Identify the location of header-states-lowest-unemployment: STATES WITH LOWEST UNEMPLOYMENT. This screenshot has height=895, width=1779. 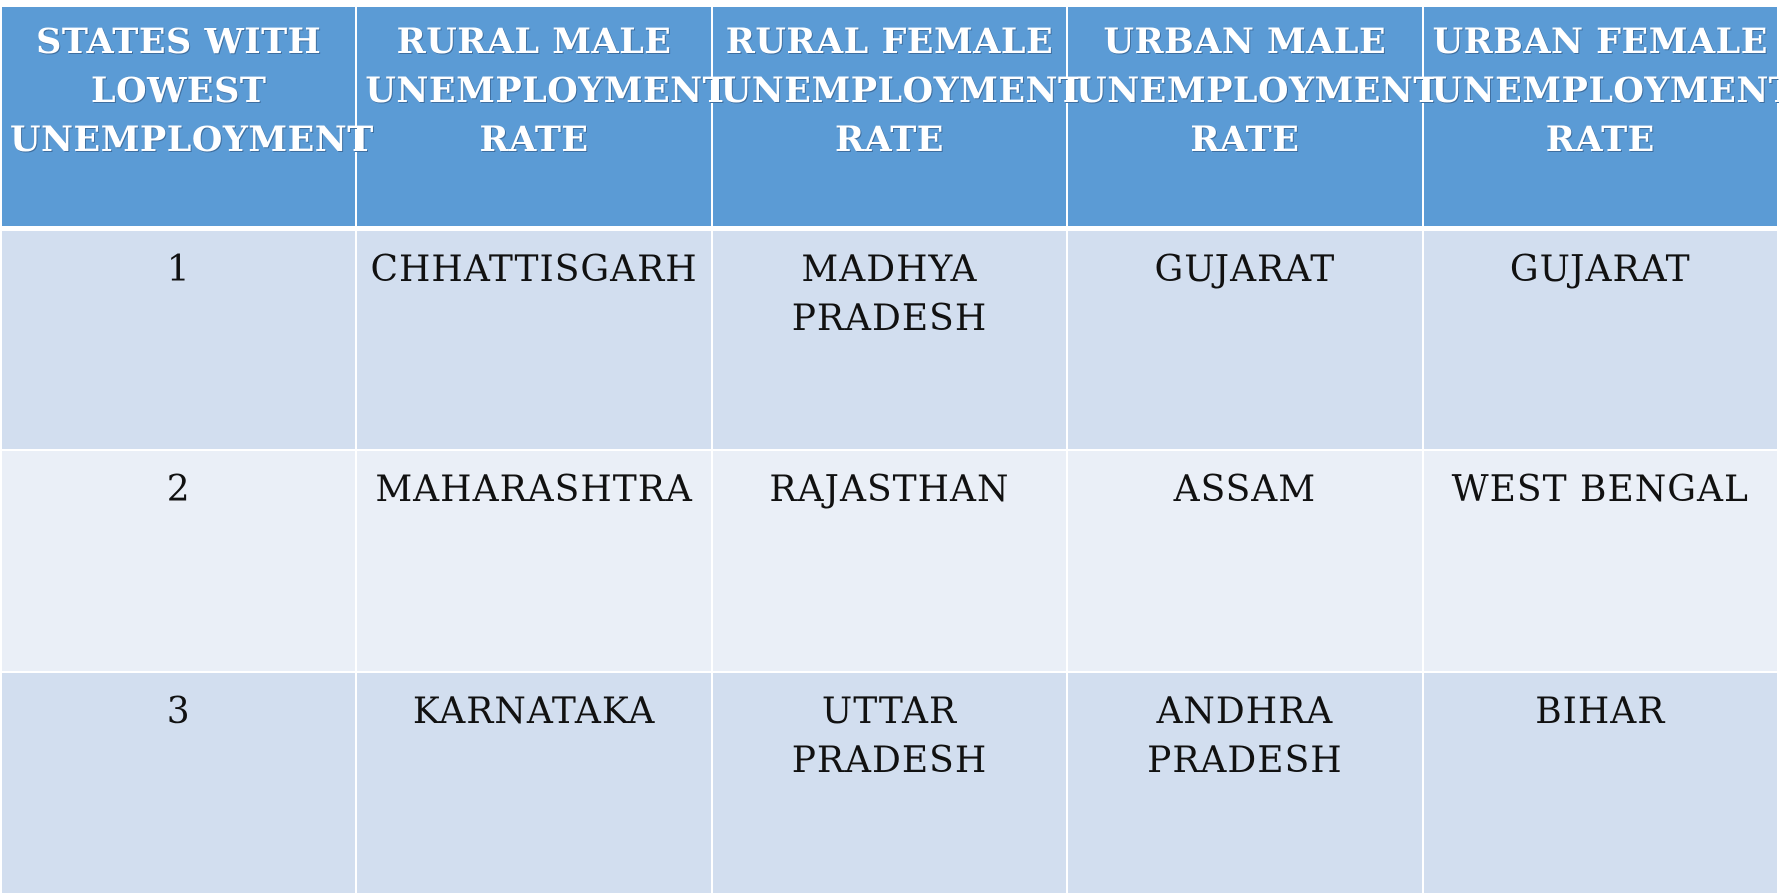
(186, 118).